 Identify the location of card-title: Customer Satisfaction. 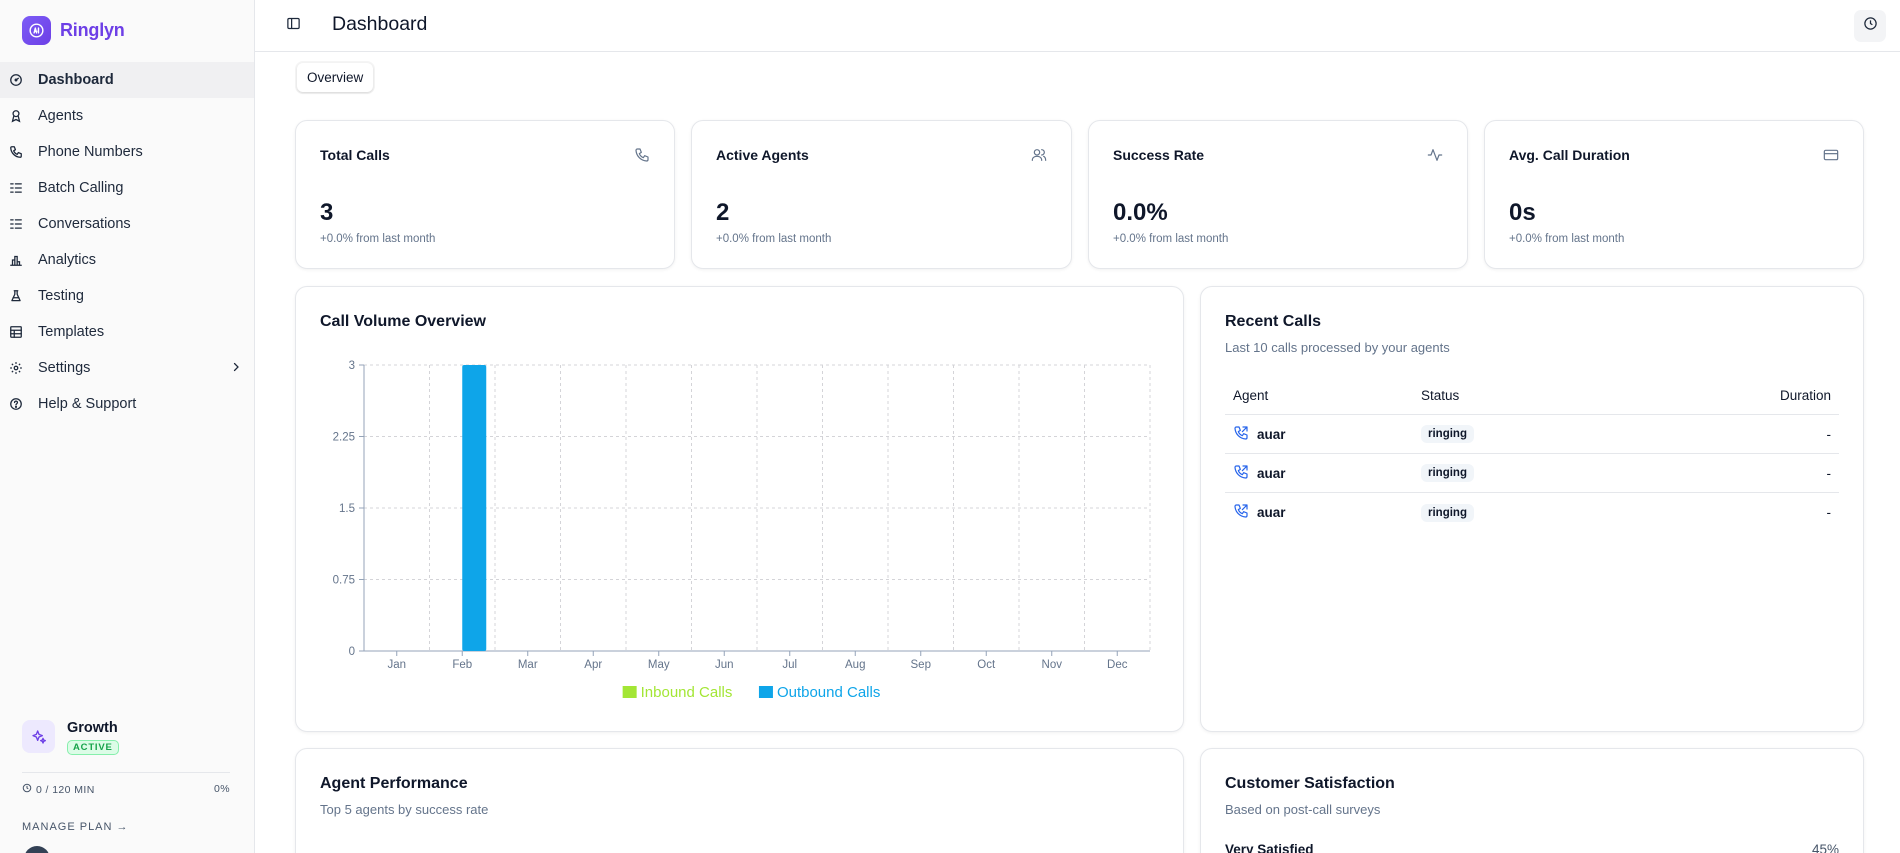
(1310, 783).